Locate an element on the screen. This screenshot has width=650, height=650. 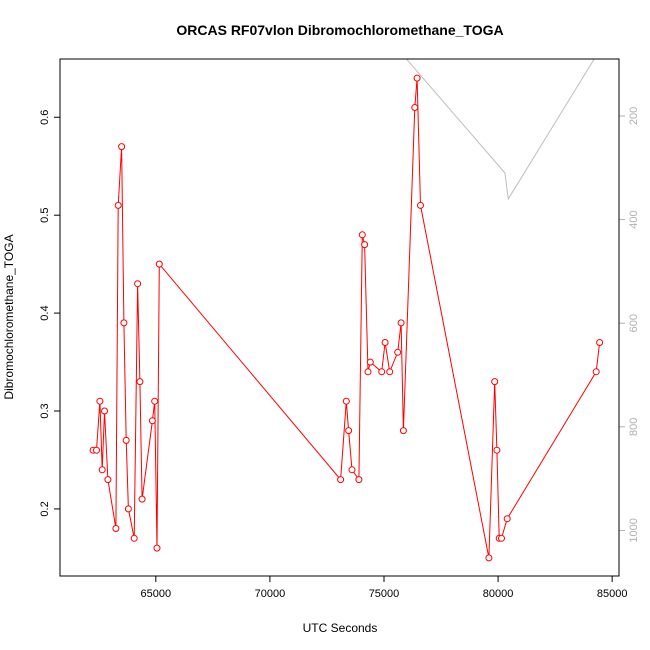
y2-tick-label: 200 is located at coordinates (634, 116).